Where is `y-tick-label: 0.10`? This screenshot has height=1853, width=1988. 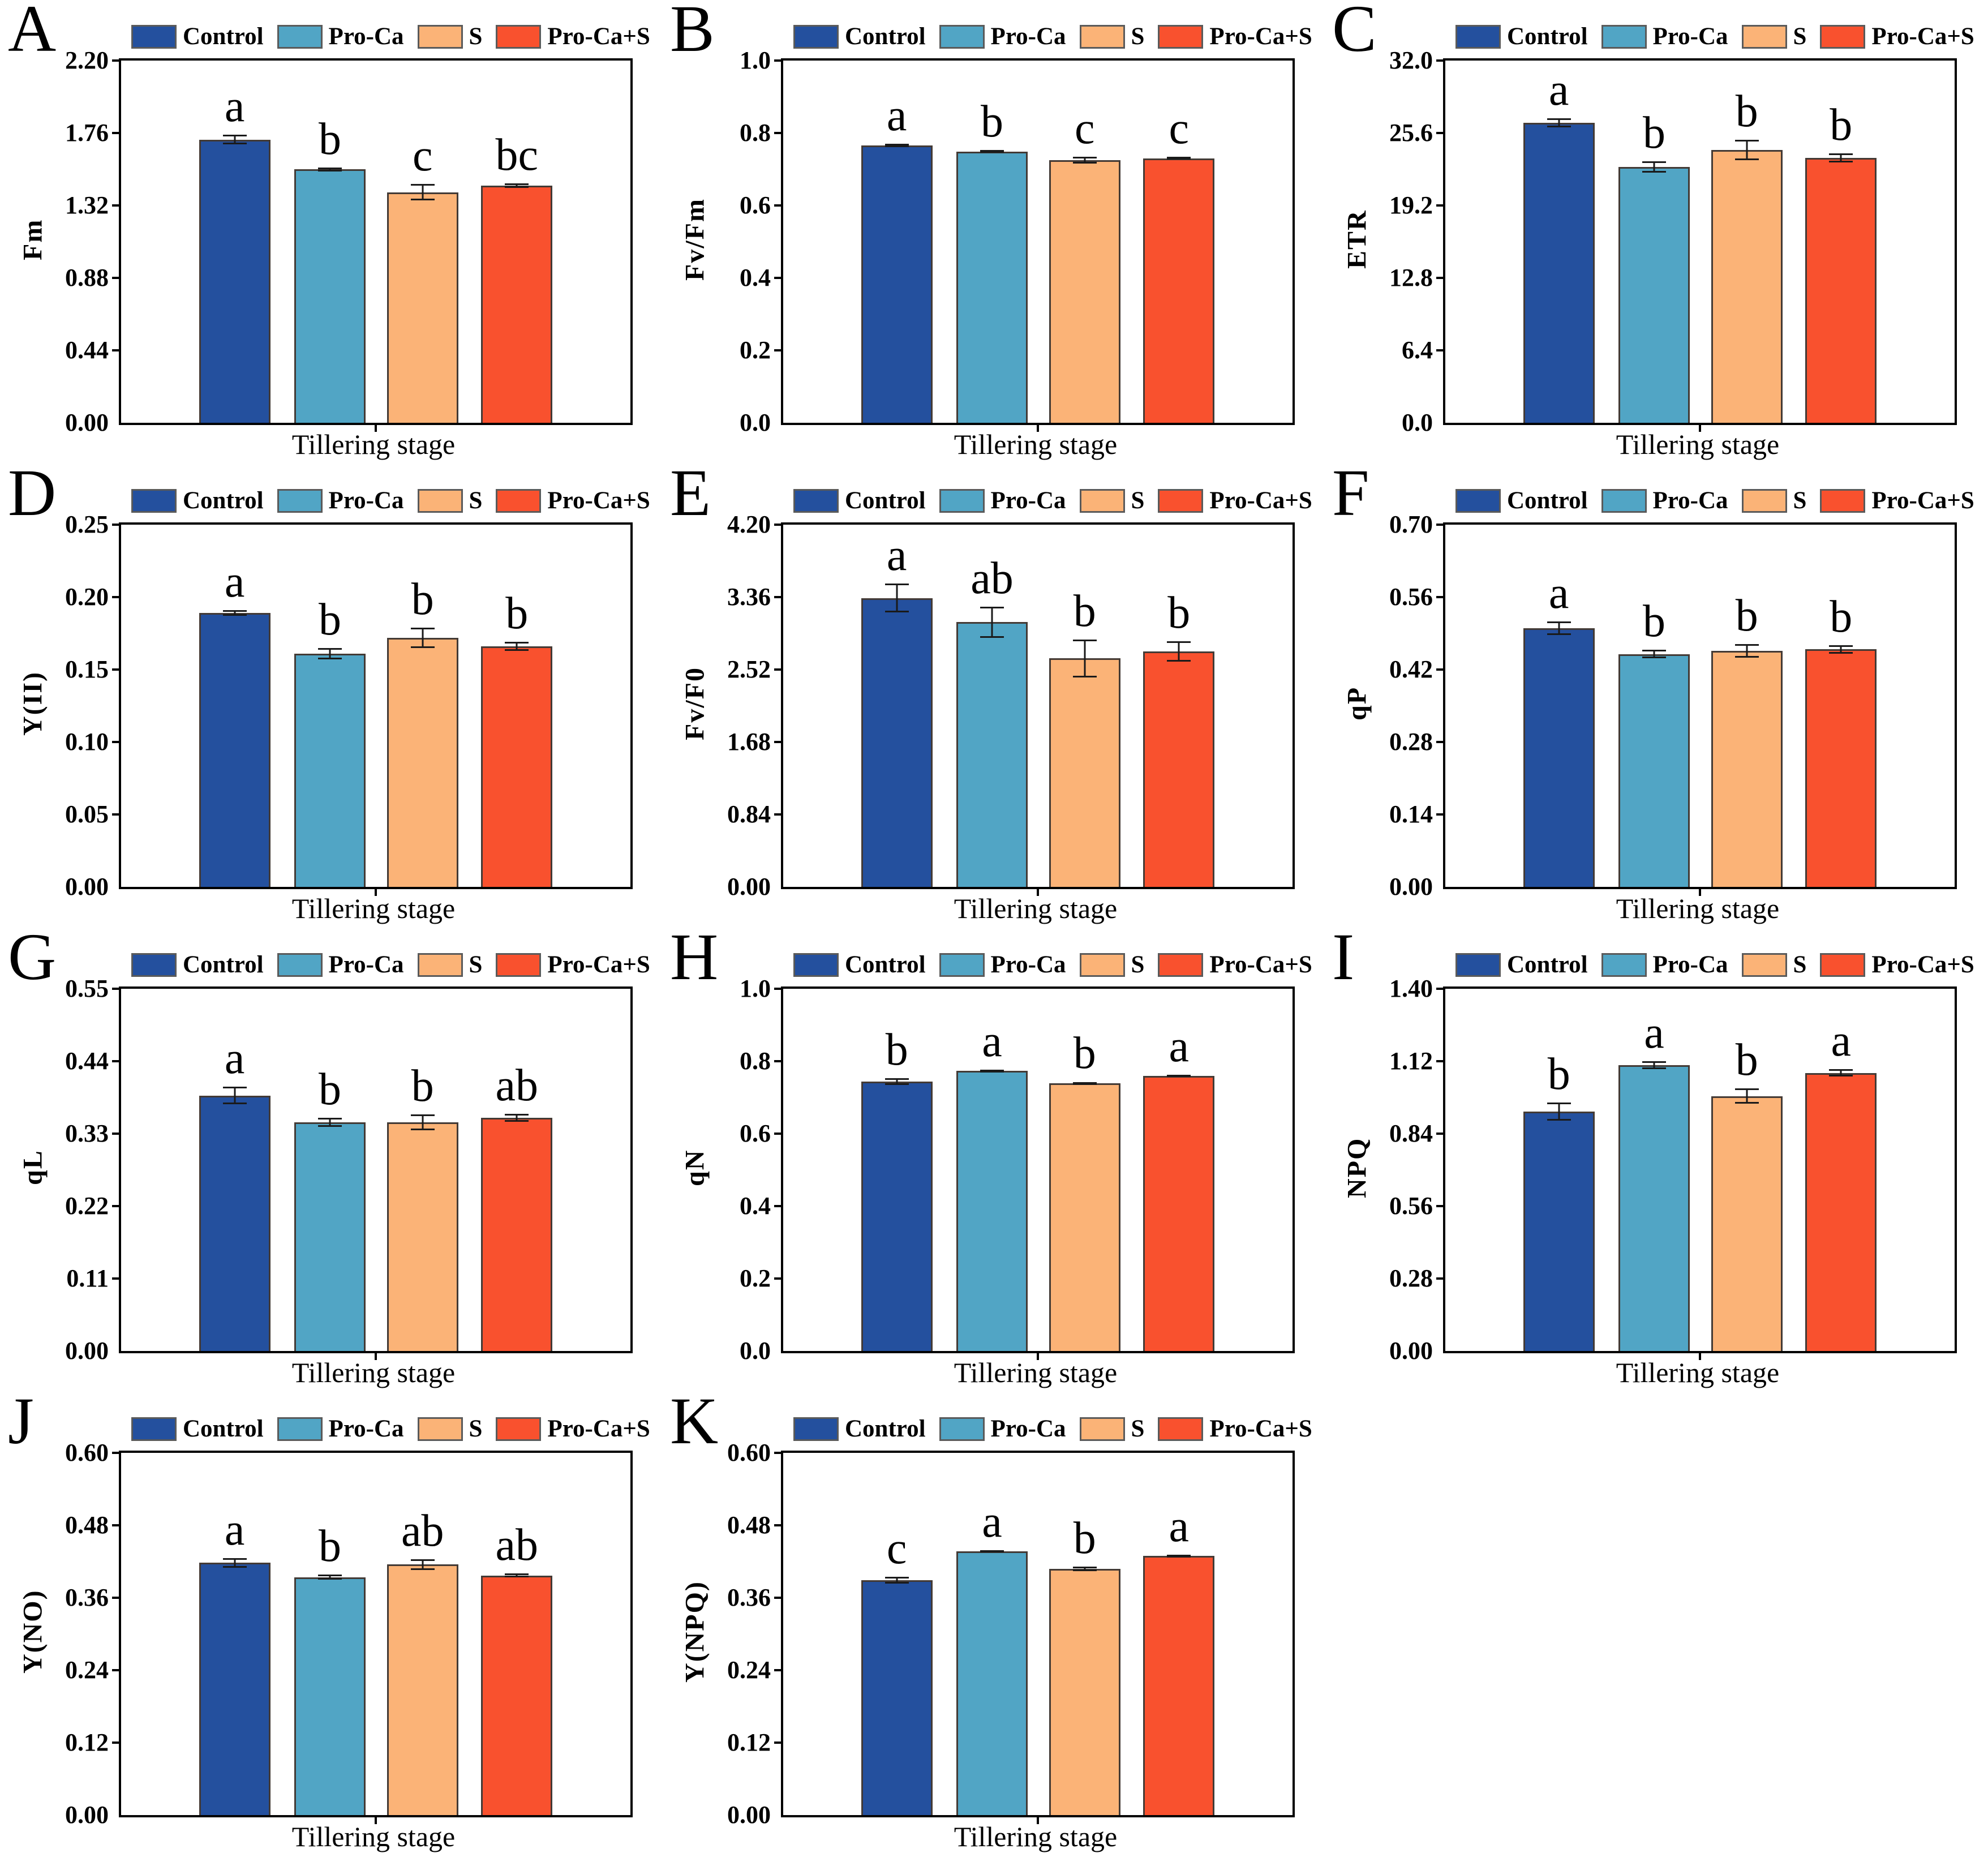 y-tick-label: 0.10 is located at coordinates (87, 742).